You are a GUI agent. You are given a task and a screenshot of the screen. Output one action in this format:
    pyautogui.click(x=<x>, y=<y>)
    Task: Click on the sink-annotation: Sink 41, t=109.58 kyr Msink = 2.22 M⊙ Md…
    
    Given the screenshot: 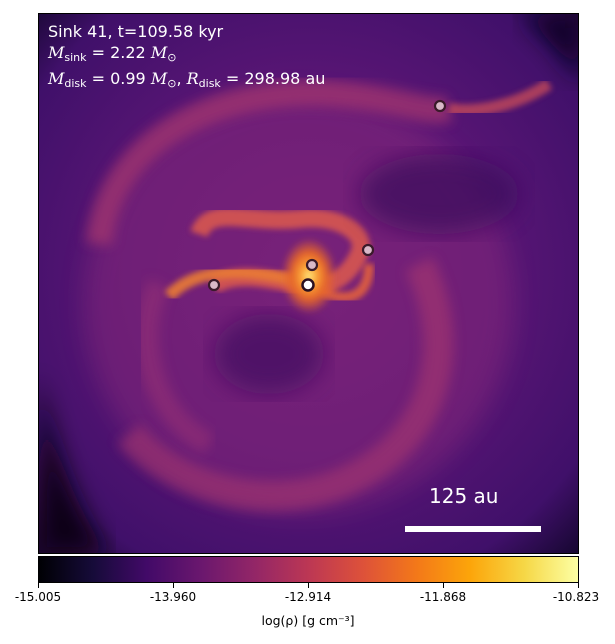 What is the action you would take?
    pyautogui.click(x=186, y=57)
    